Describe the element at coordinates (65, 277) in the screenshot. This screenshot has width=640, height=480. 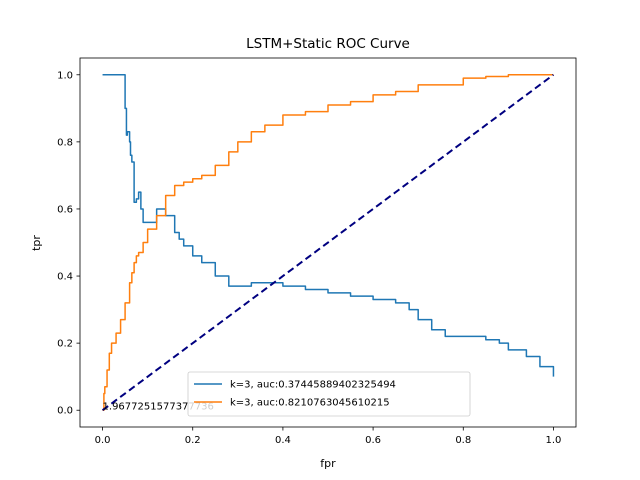
I see `y-tick-label: 0.4` at that location.